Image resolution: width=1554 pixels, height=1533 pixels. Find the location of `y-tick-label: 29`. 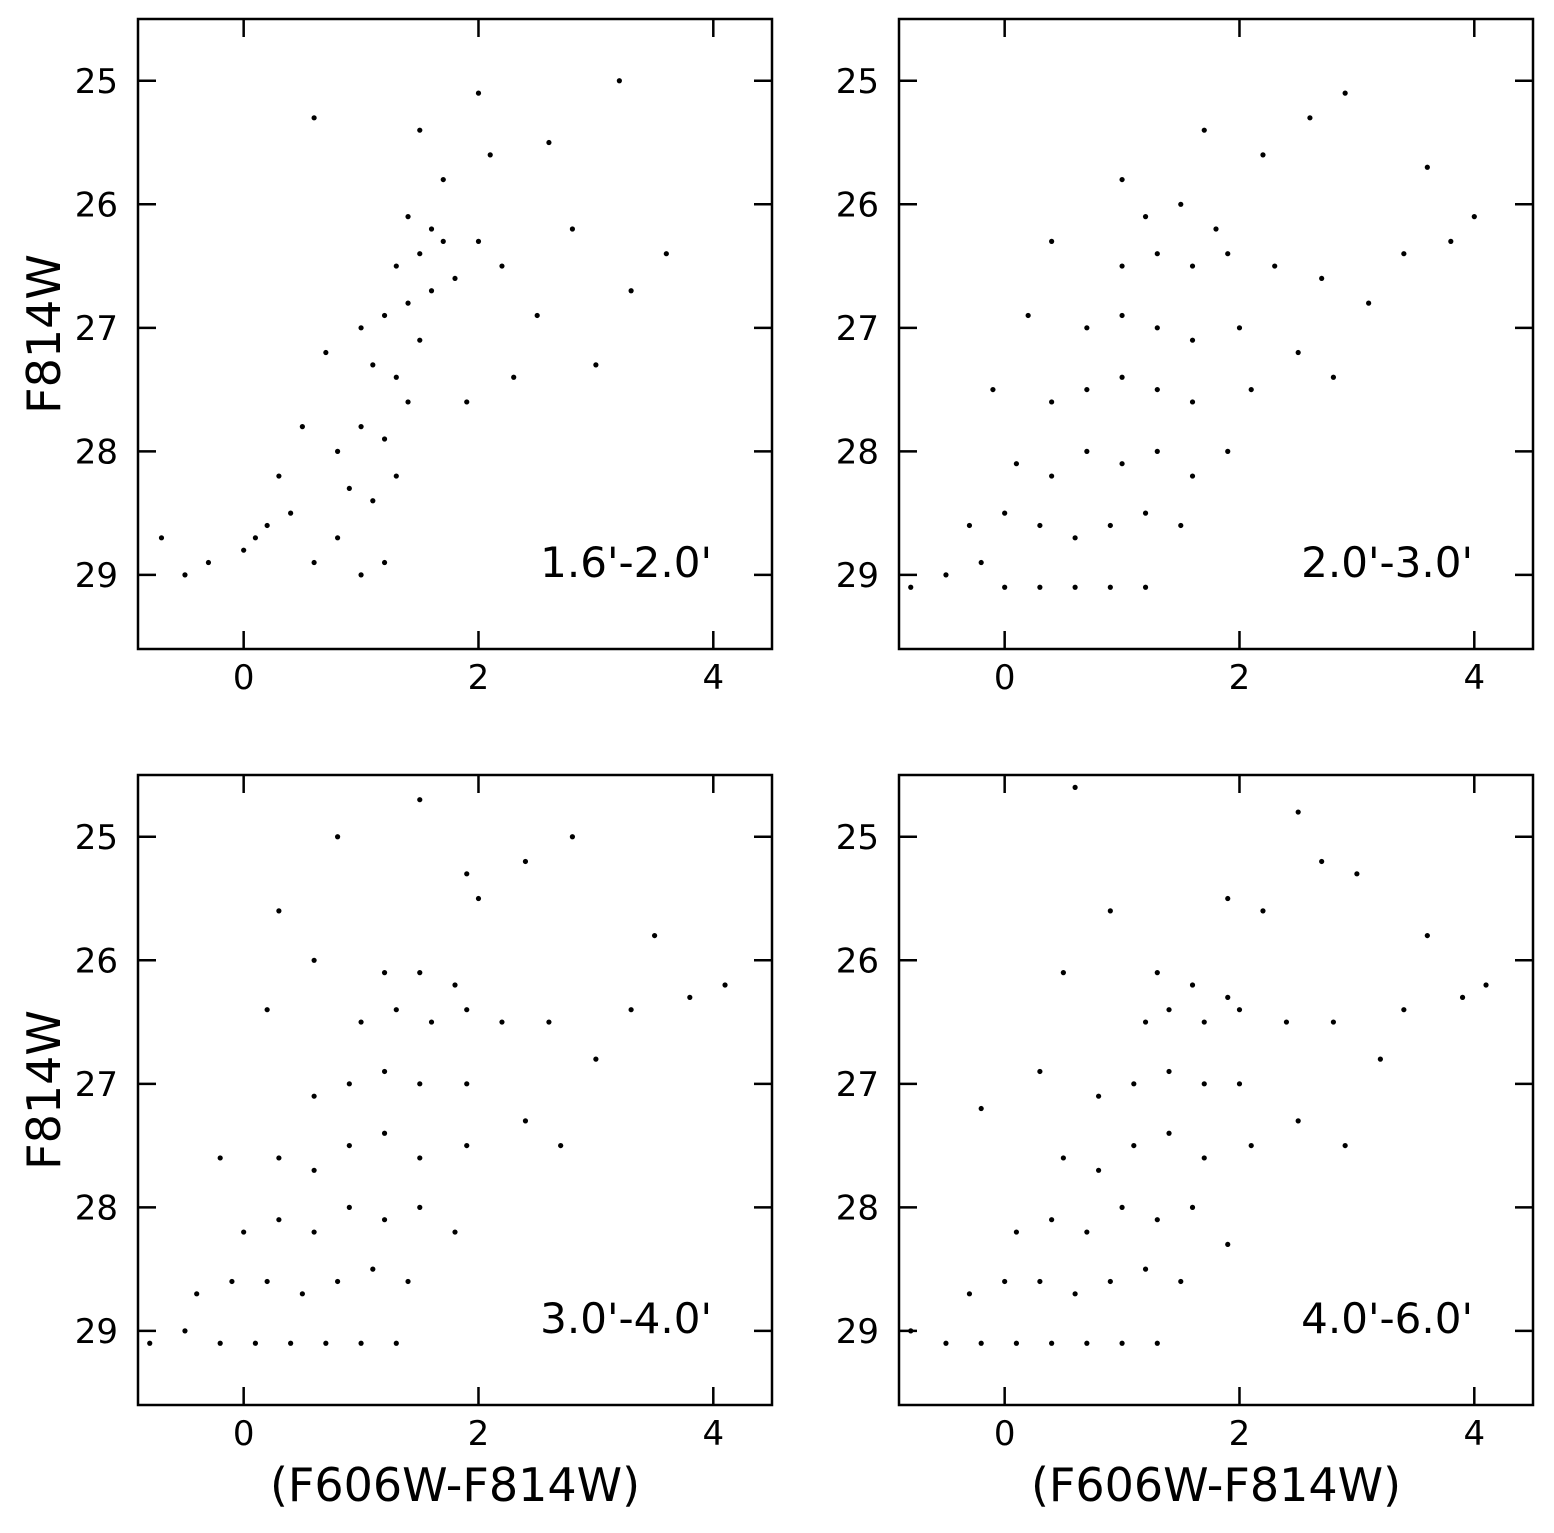

y-tick-label: 29 is located at coordinates (96, 1332).